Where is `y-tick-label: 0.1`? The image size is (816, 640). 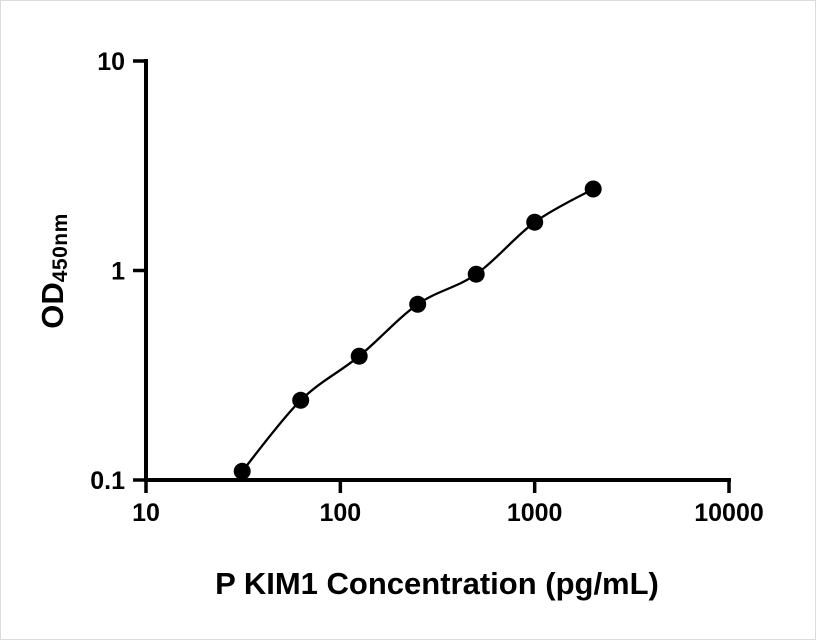
y-tick-label: 0.1 is located at coordinates (107, 481).